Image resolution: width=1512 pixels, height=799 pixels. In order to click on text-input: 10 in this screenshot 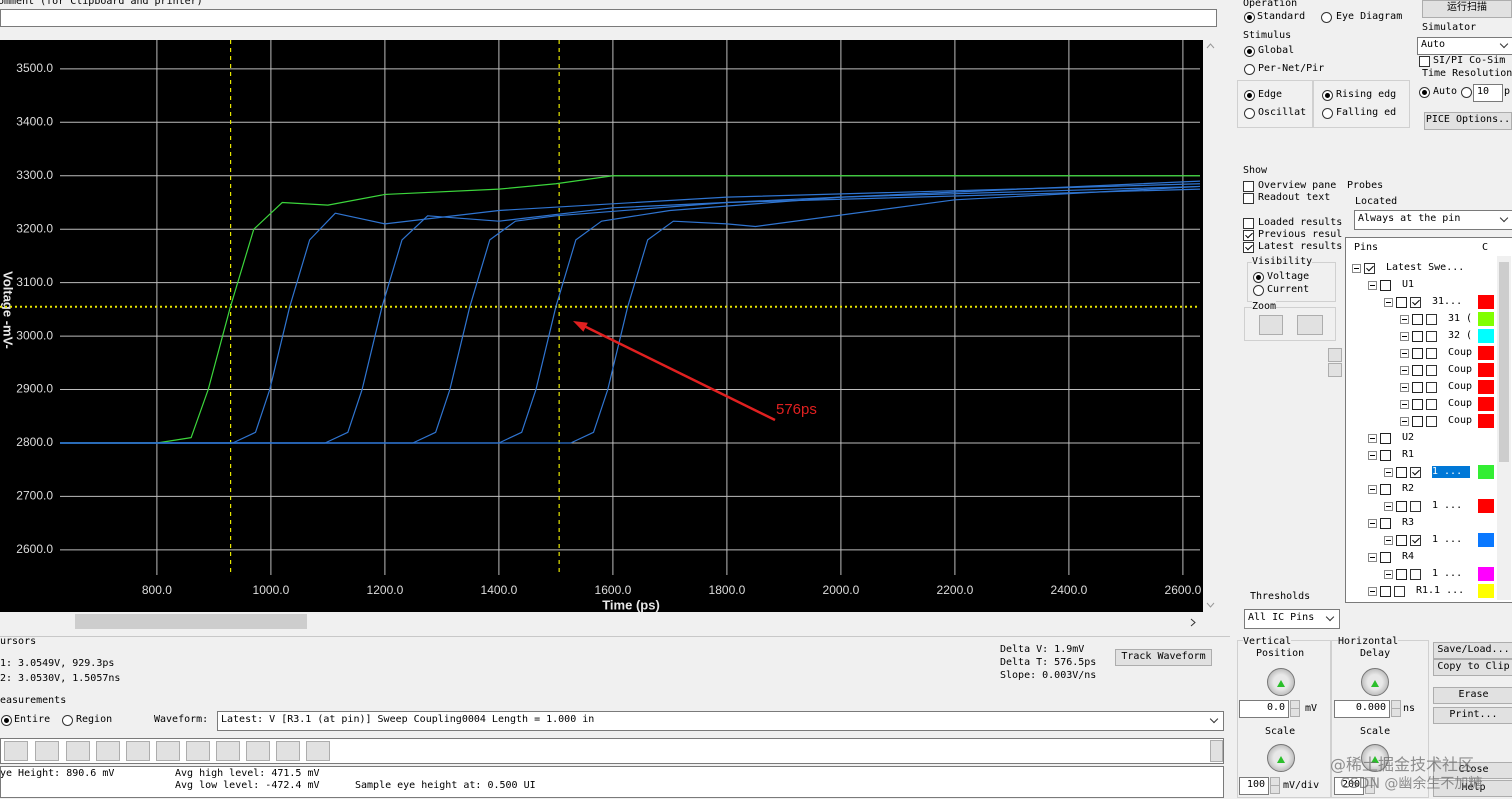, I will do `click(1488, 93)`.